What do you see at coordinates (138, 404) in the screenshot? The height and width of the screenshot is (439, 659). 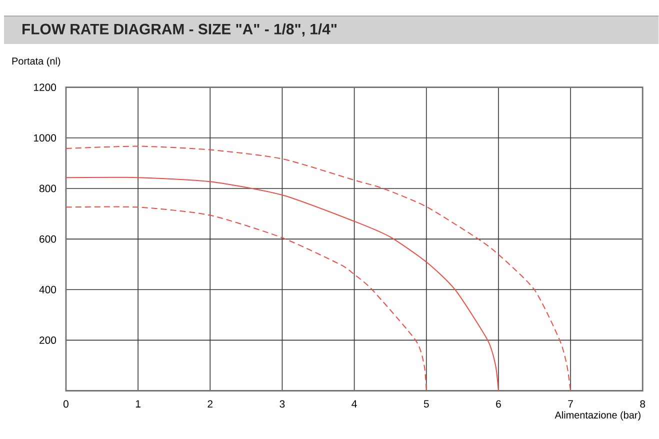 I see `x-tick-label: 1` at bounding box center [138, 404].